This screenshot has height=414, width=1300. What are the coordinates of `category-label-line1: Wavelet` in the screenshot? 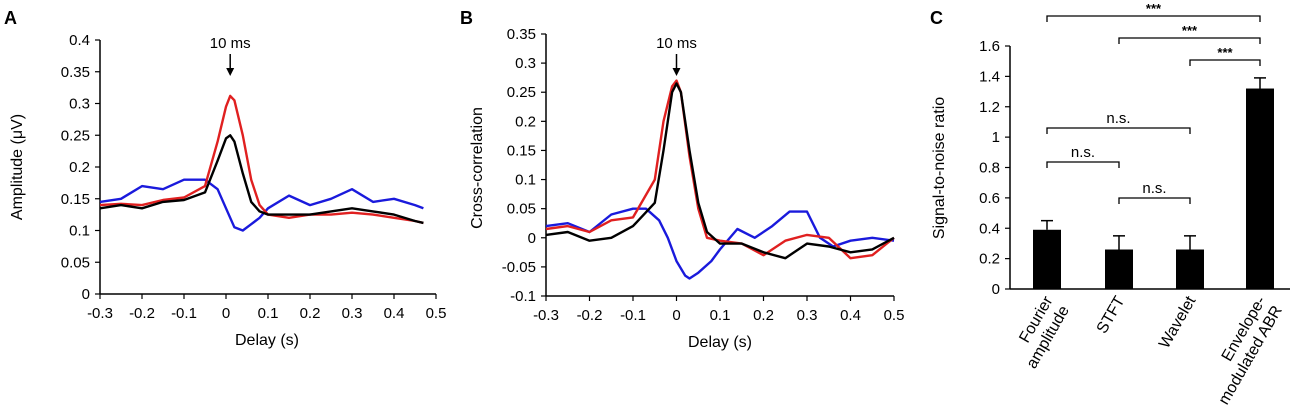 It's located at (1178, 322).